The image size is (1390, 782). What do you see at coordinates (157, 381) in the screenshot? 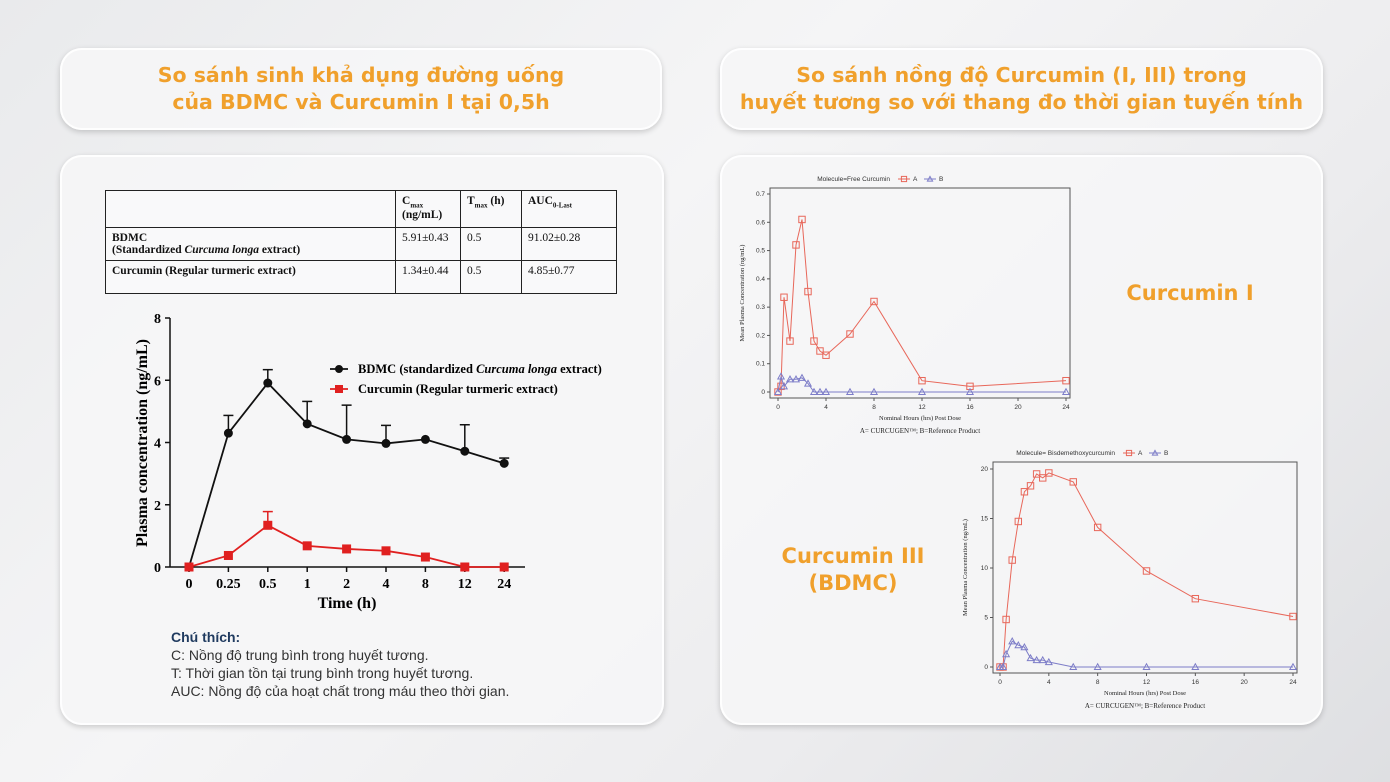
I see `y-tick-label: 6` at bounding box center [157, 381].